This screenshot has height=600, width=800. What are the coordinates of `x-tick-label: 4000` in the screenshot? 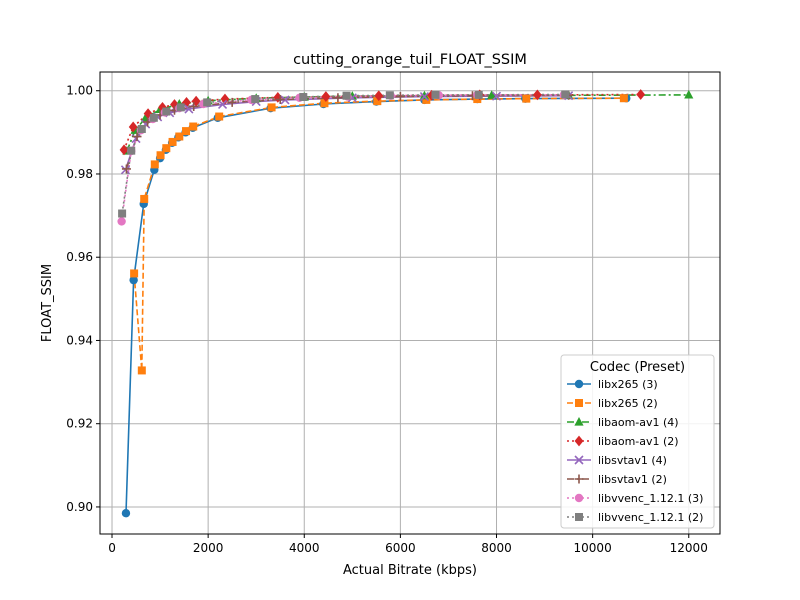 It's located at (304, 548).